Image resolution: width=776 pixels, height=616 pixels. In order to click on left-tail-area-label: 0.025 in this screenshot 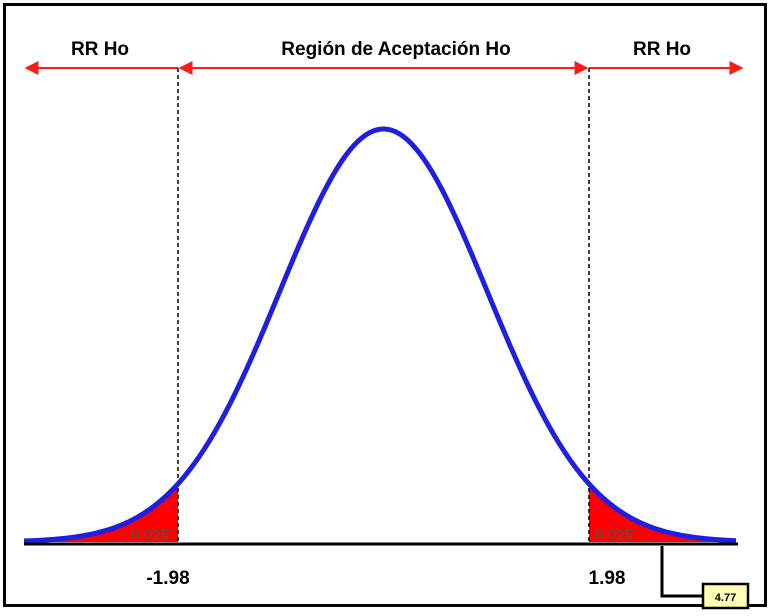, I will do `click(150, 535)`.